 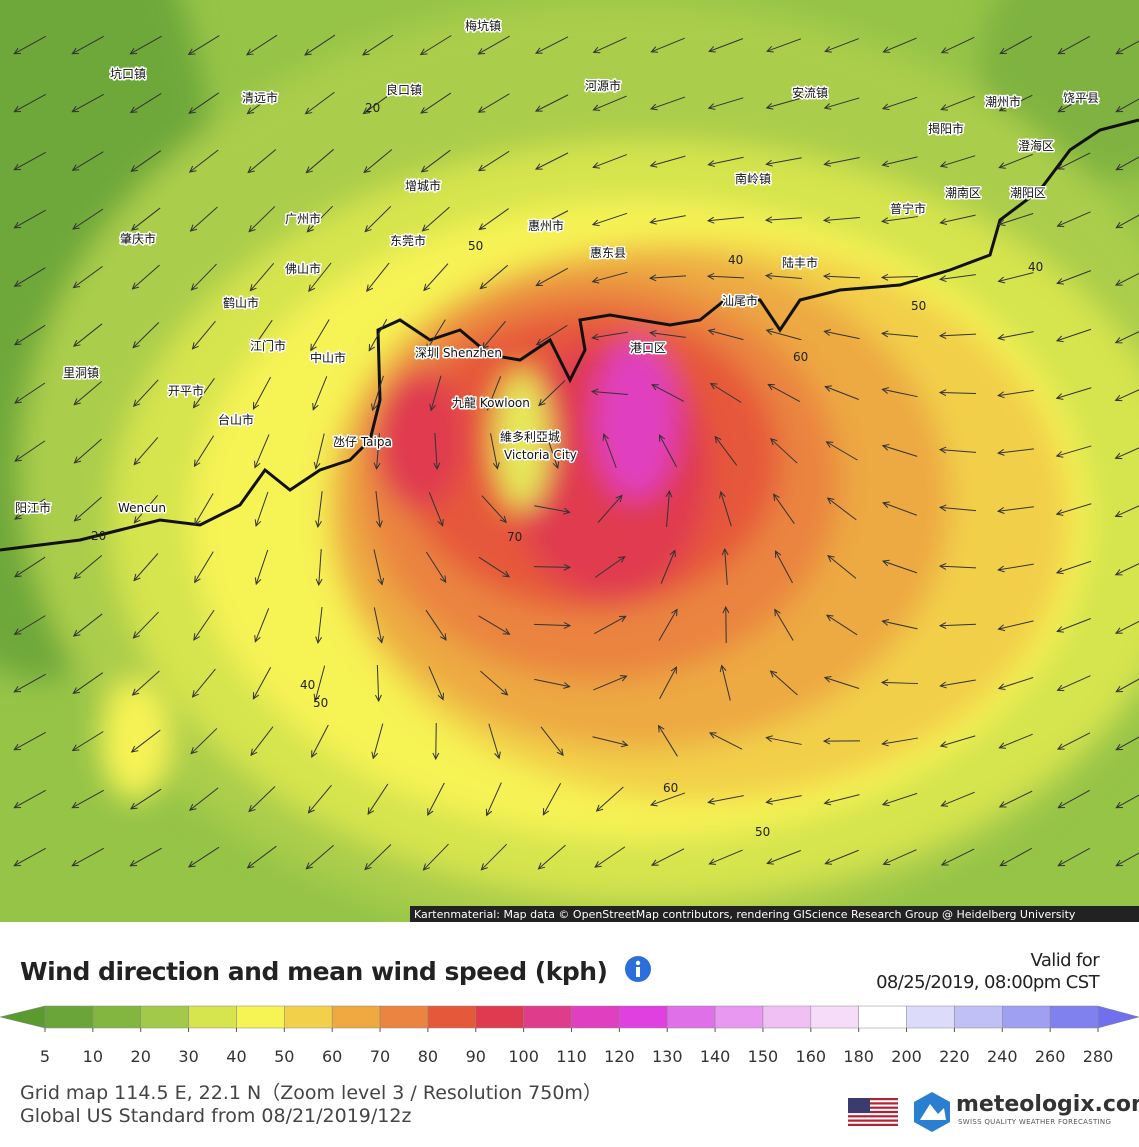 I want to click on place-label: 惠州市, so click(x=546, y=225).